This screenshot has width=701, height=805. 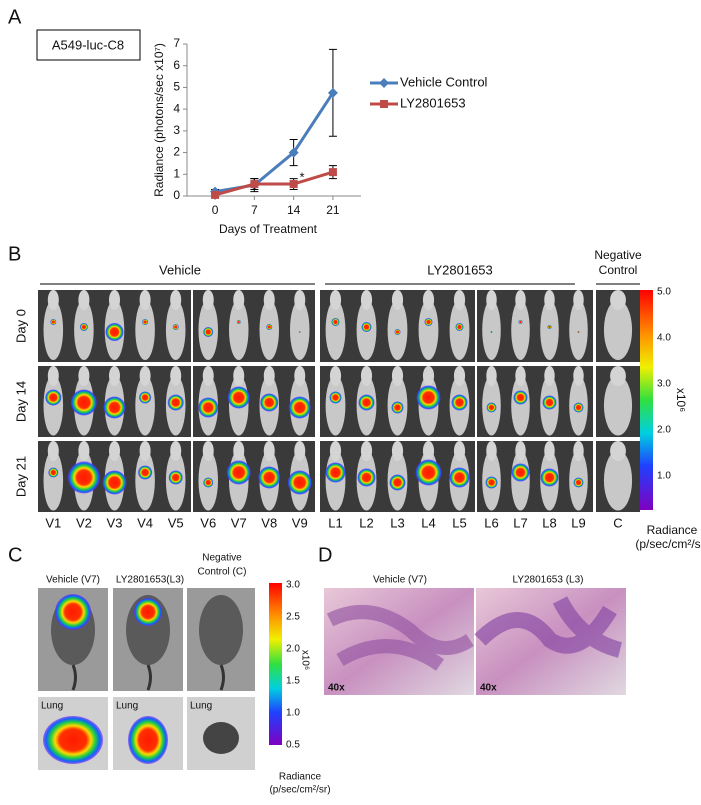 What do you see at coordinates (333, 210) in the screenshot?
I see `x-tick-label: 21` at bounding box center [333, 210].